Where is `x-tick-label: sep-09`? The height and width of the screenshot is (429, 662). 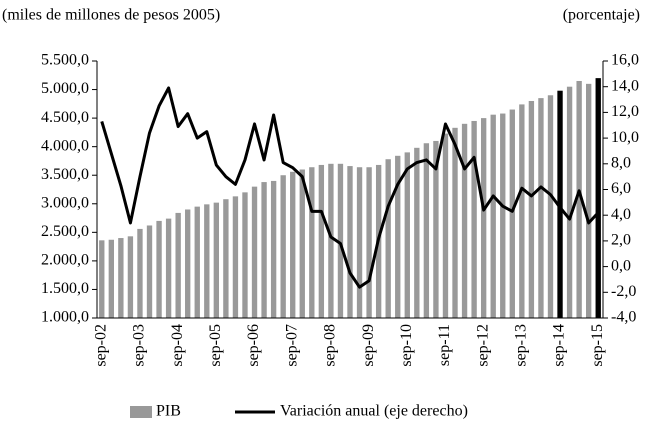
x-tick-label: sep-09 is located at coordinates (368, 345).